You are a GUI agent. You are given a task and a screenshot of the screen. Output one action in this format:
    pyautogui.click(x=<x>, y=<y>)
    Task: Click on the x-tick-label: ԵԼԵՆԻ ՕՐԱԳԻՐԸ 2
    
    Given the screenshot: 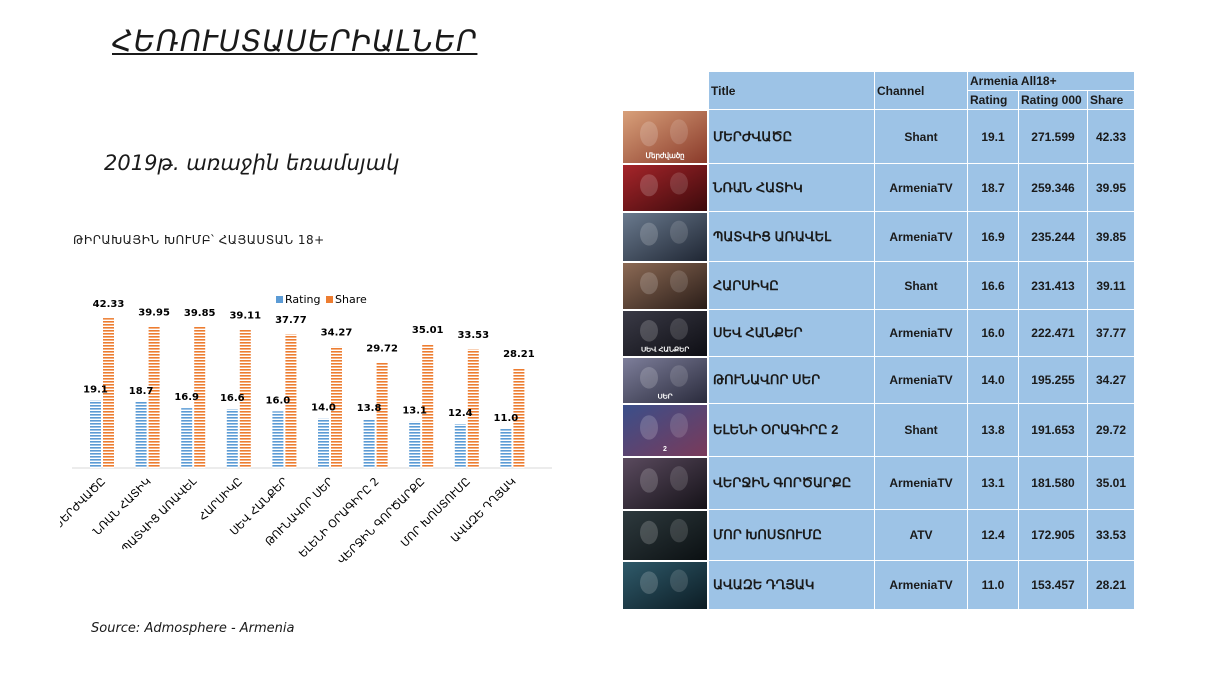 What is the action you would take?
    pyautogui.click(x=338, y=517)
    